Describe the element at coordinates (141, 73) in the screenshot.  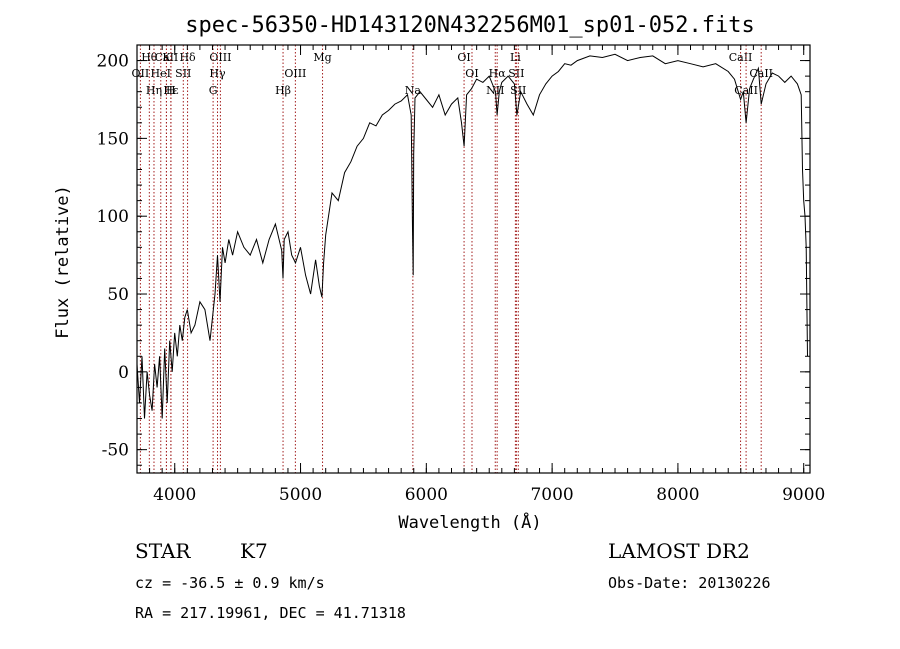
I see `line-marker-label: OII` at that location.